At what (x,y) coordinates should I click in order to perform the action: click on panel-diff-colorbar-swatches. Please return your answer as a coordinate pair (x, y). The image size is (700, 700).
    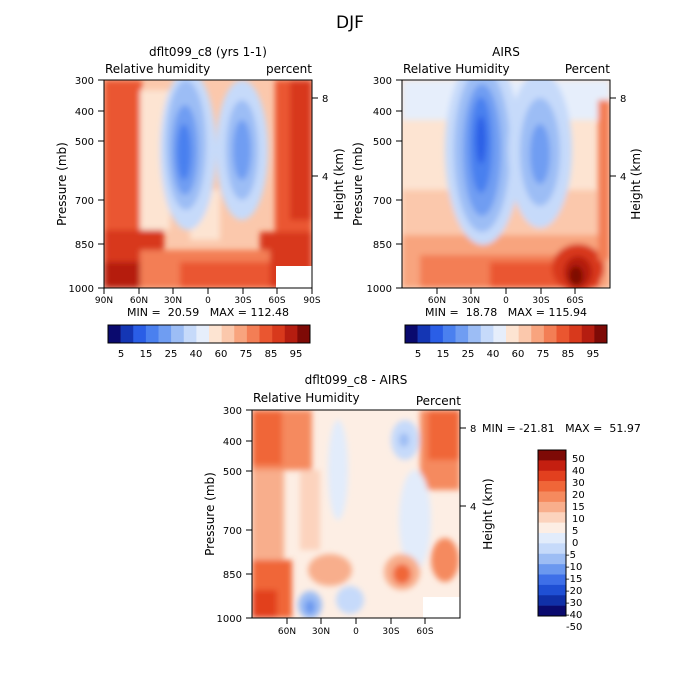
    Looking at the image, I should click on (552, 533).